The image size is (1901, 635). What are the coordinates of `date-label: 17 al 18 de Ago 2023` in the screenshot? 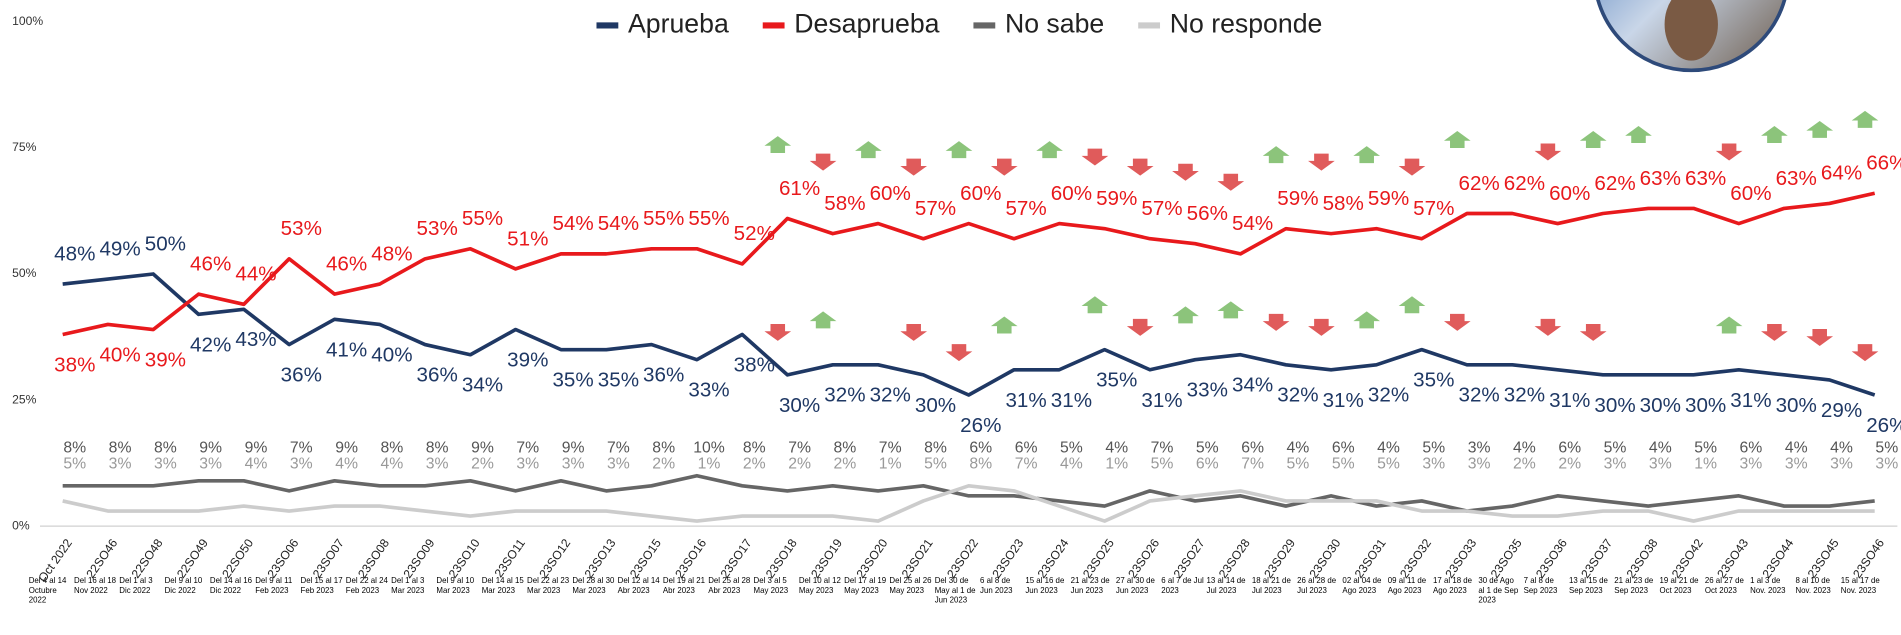 It's located at (1453, 586).